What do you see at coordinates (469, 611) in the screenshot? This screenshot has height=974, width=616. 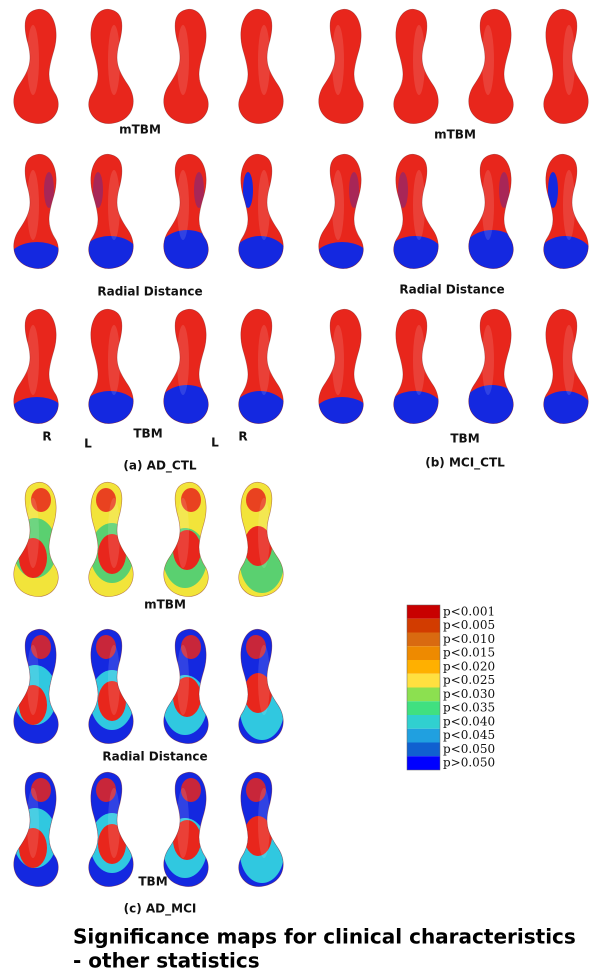 I see `legend-label: p<0.001` at bounding box center [469, 611].